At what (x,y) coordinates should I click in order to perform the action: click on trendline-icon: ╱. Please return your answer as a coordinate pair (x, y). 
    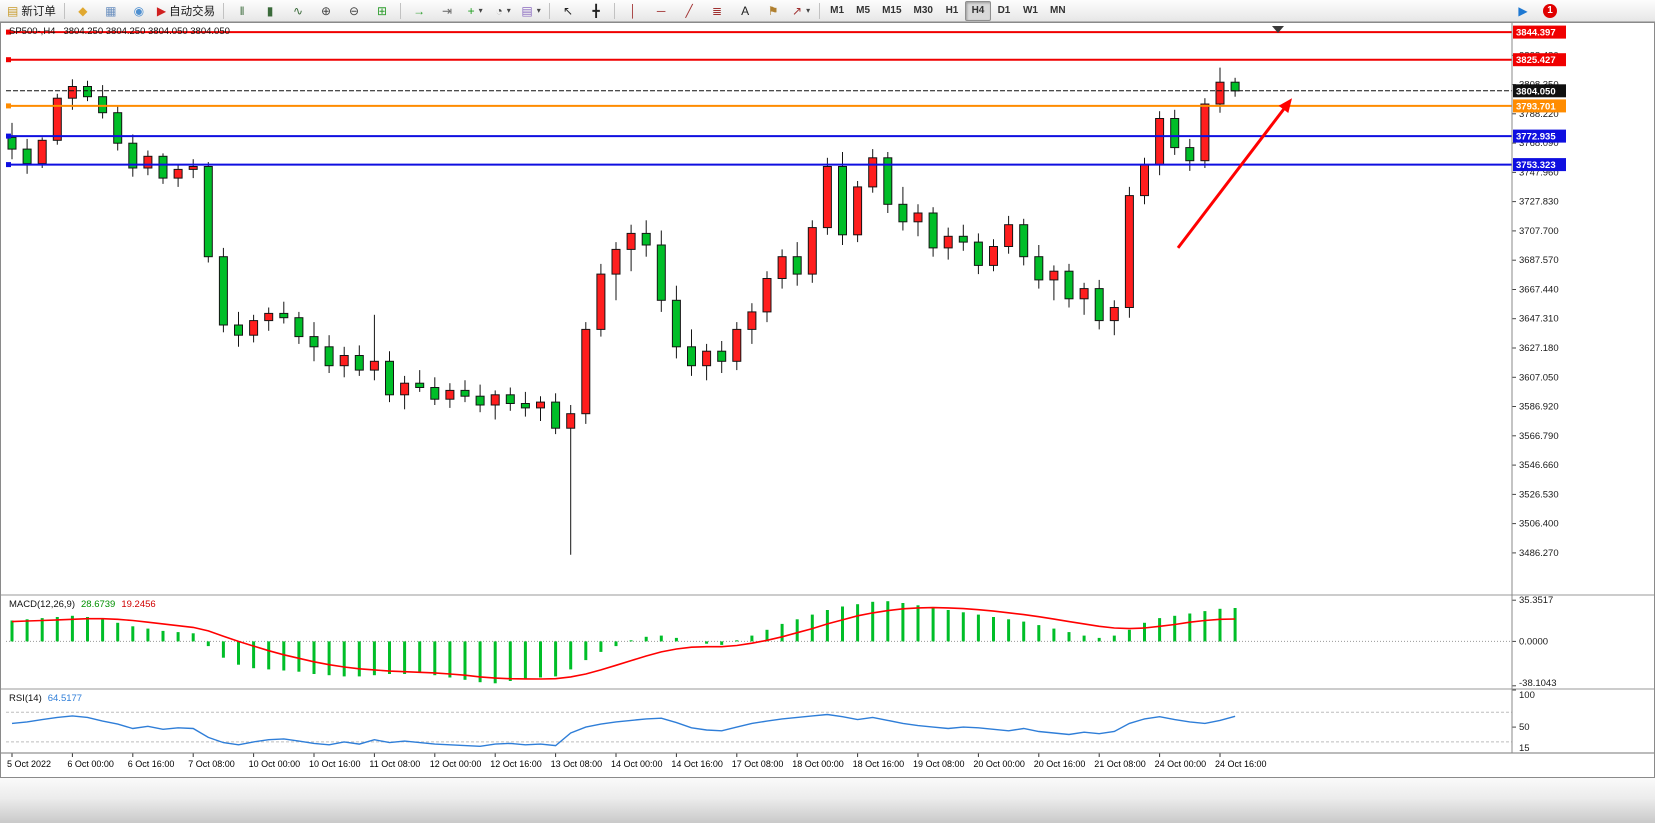
    Looking at the image, I should click on (689, 10).